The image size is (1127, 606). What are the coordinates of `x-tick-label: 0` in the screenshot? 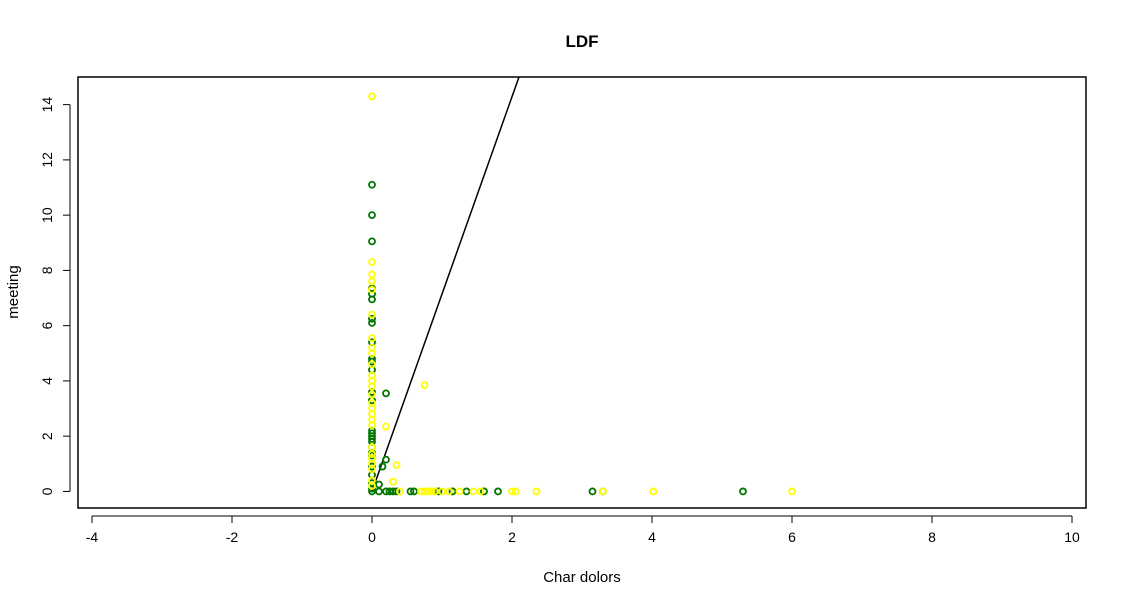 It's located at (372, 537).